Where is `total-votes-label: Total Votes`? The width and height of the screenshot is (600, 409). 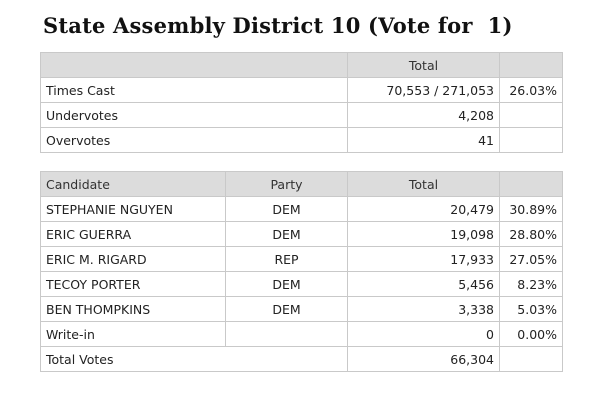
total-votes-label: Total Votes is located at coordinates (194, 359).